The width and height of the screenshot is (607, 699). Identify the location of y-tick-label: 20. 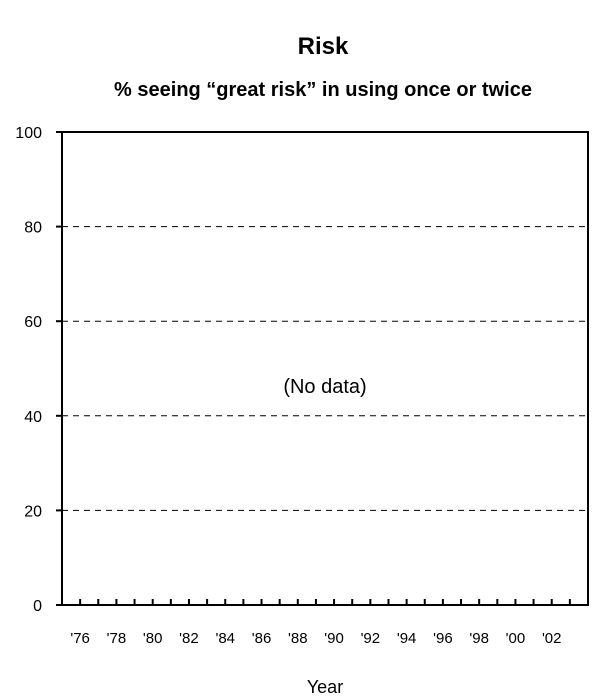
(33, 511).